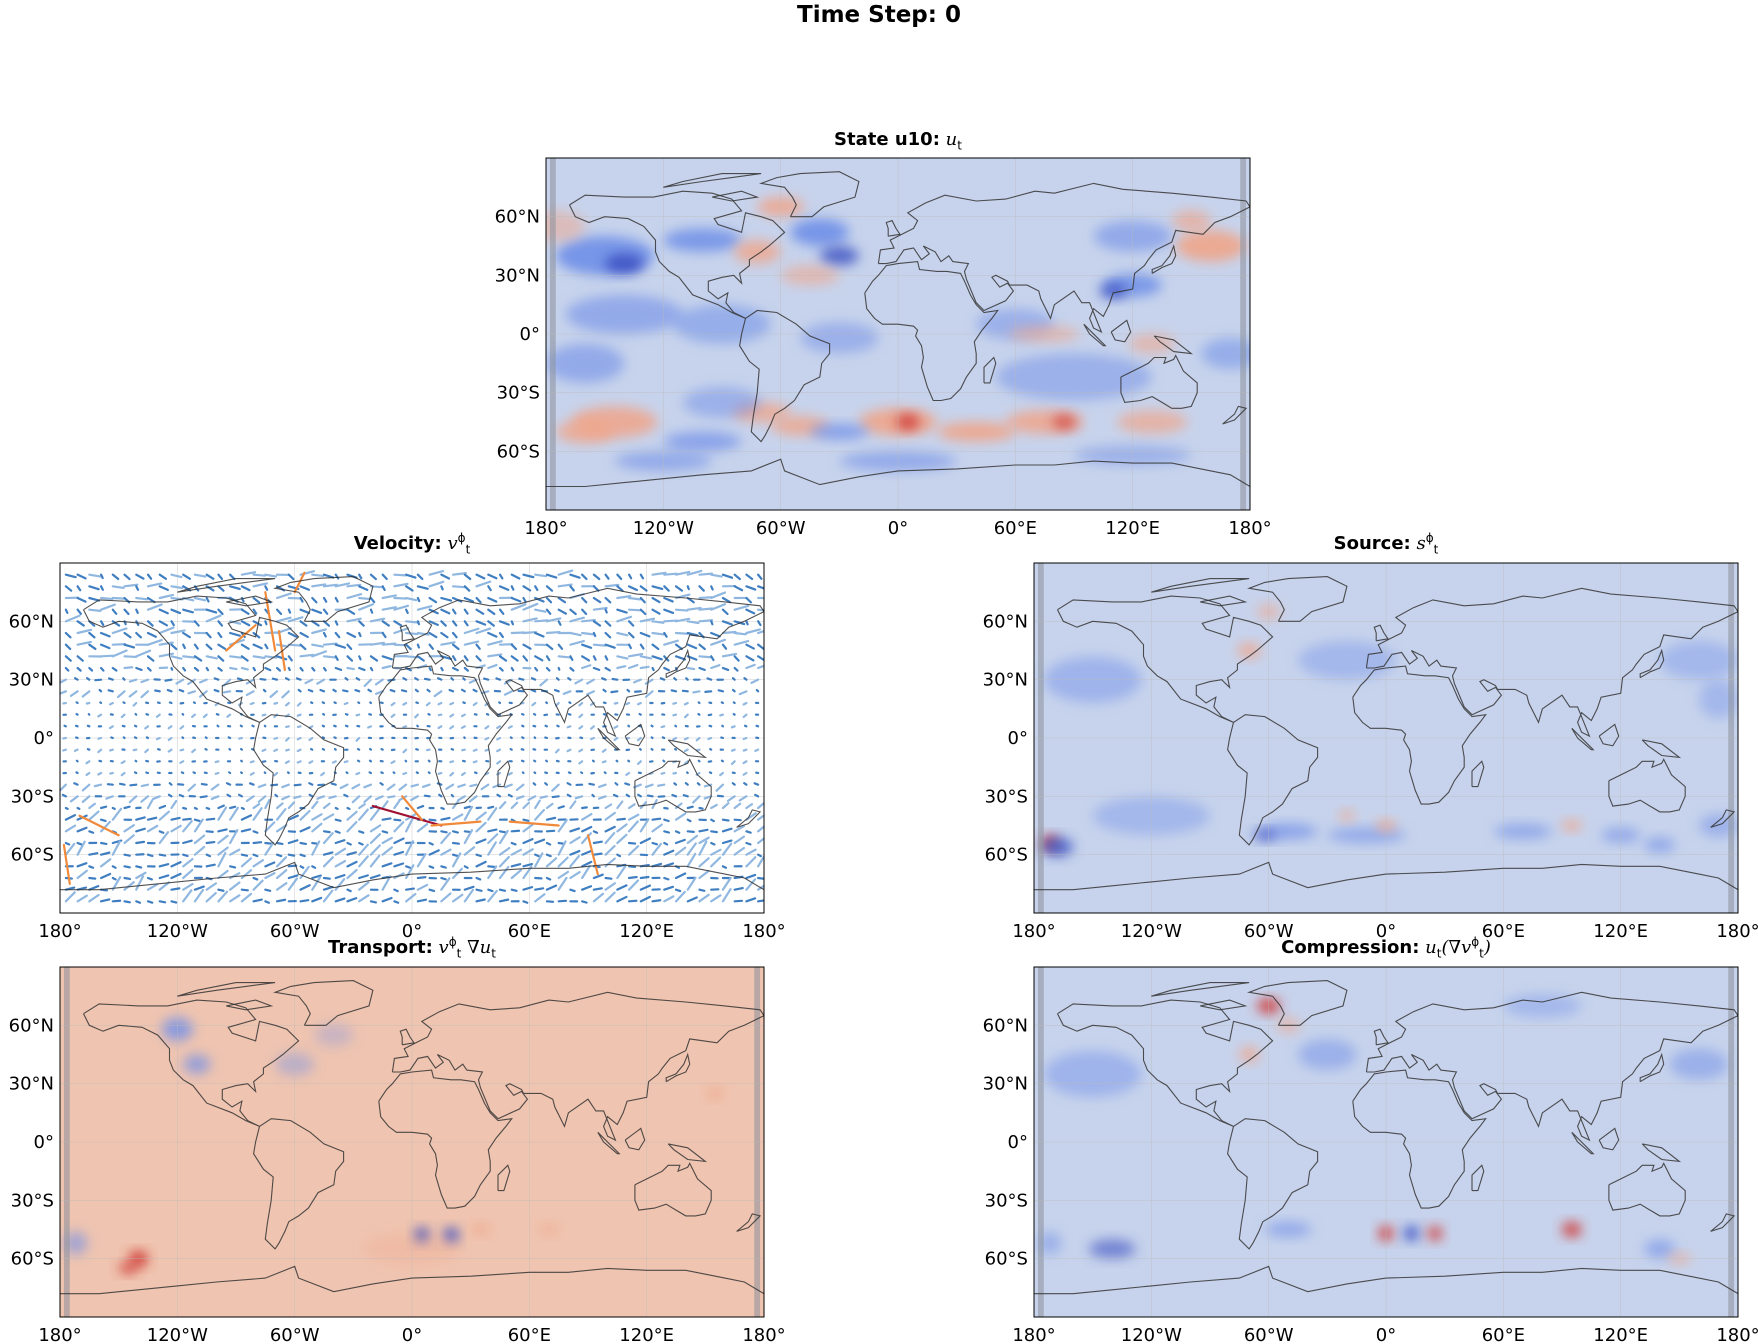 The height and width of the screenshot is (1344, 1758). I want to click on x-tick-label: 60°W, so click(295, 1334).